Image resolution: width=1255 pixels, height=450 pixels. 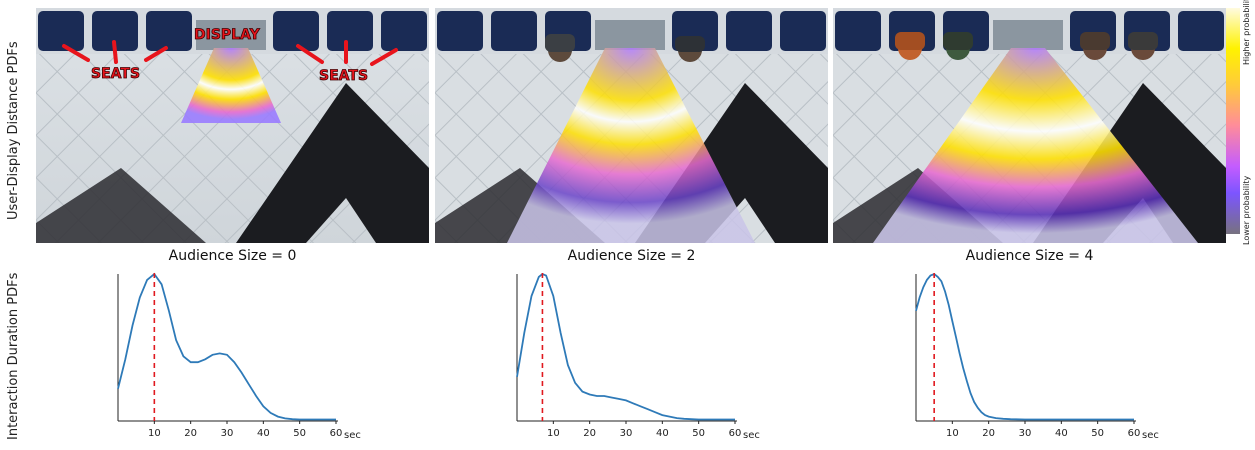 I want to click on probability-colorbar, so click(x=1233, y=121).